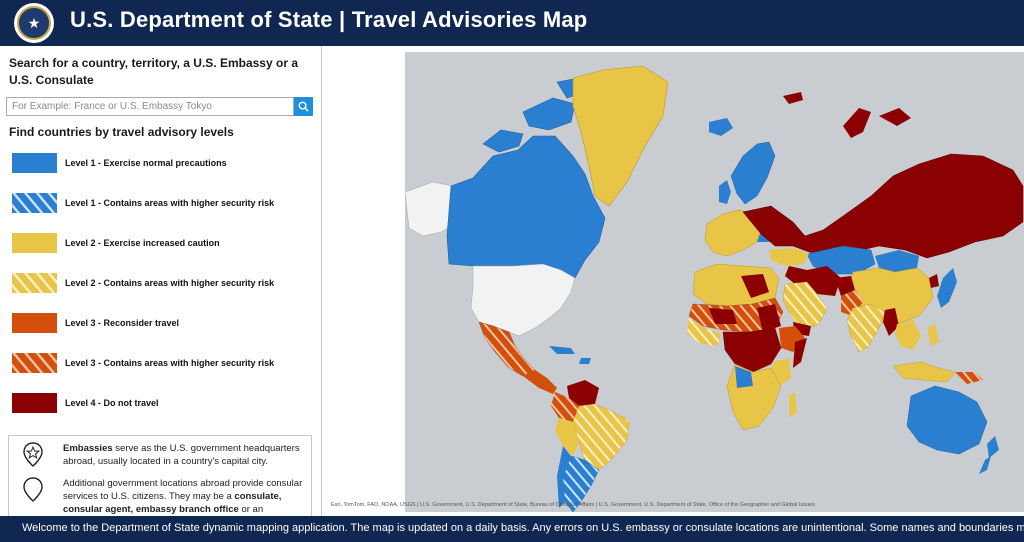 Image resolution: width=1024 pixels, height=542 pixels. What do you see at coordinates (883, 206) in the screenshot?
I see `russia` at bounding box center [883, 206].